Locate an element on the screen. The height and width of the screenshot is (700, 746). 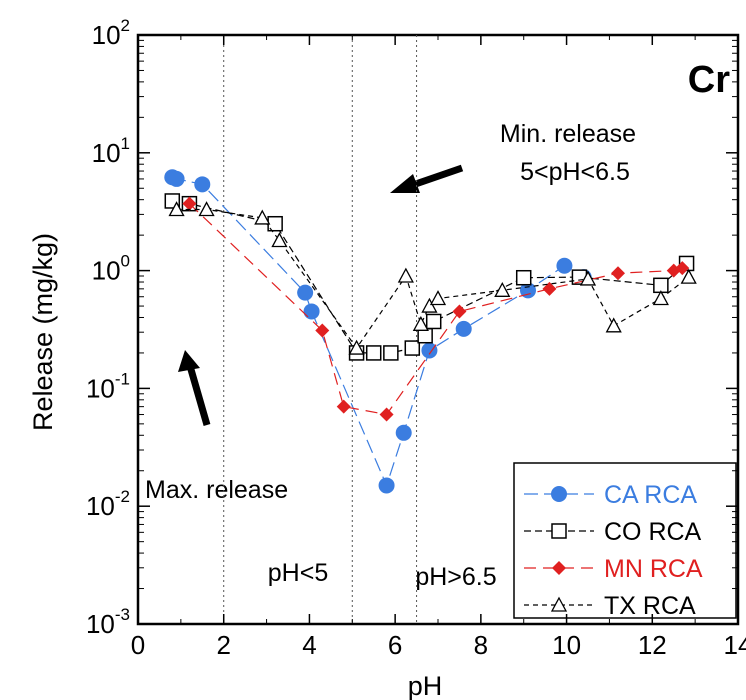
max-release-arrow-head is located at coordinates (189, 361).